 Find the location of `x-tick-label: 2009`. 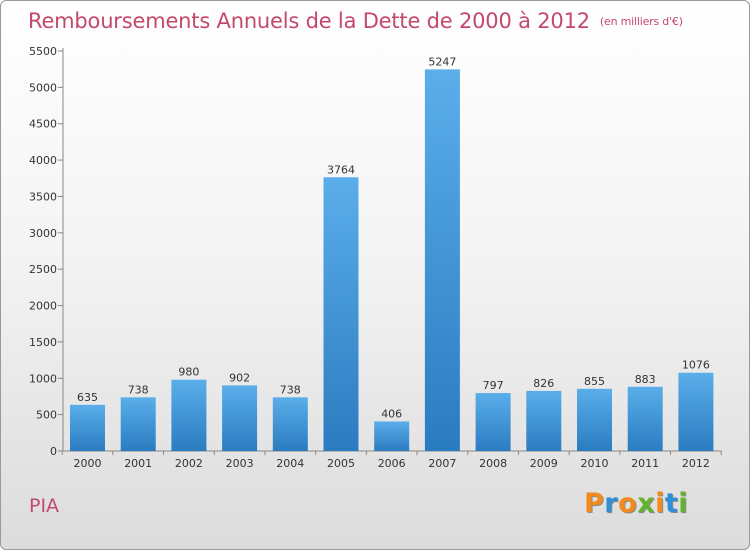

x-tick-label: 2009 is located at coordinates (544, 463).